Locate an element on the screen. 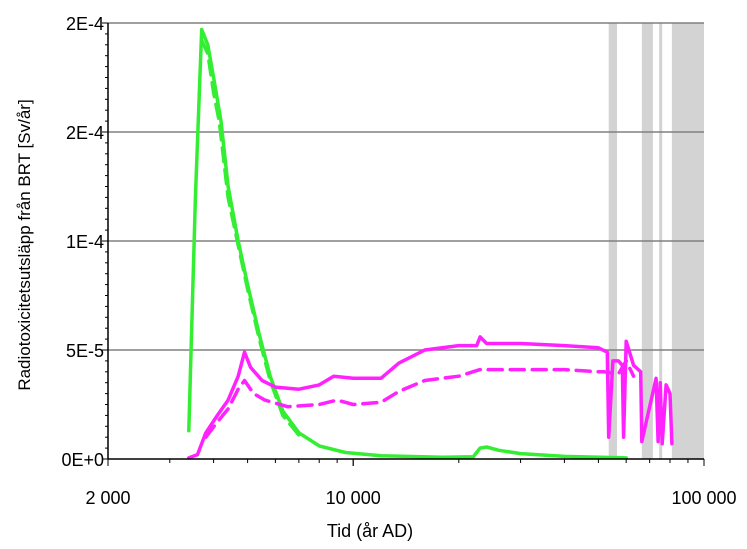 Image resolution: width=747 pixels, height=549 pixels. series-line-magenta-dashed is located at coordinates (420, 399).